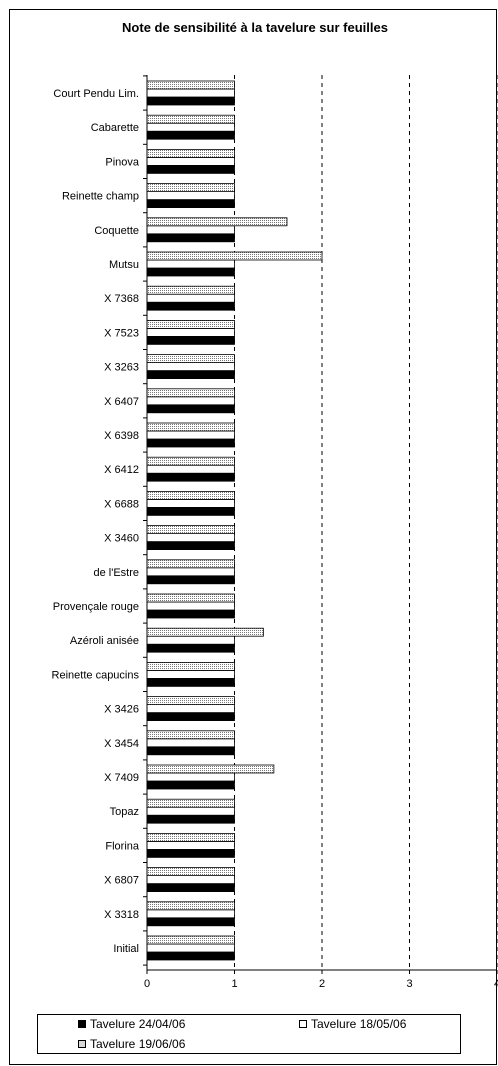  What do you see at coordinates (115, 128) in the screenshot?
I see `category-label: Cabarette` at bounding box center [115, 128].